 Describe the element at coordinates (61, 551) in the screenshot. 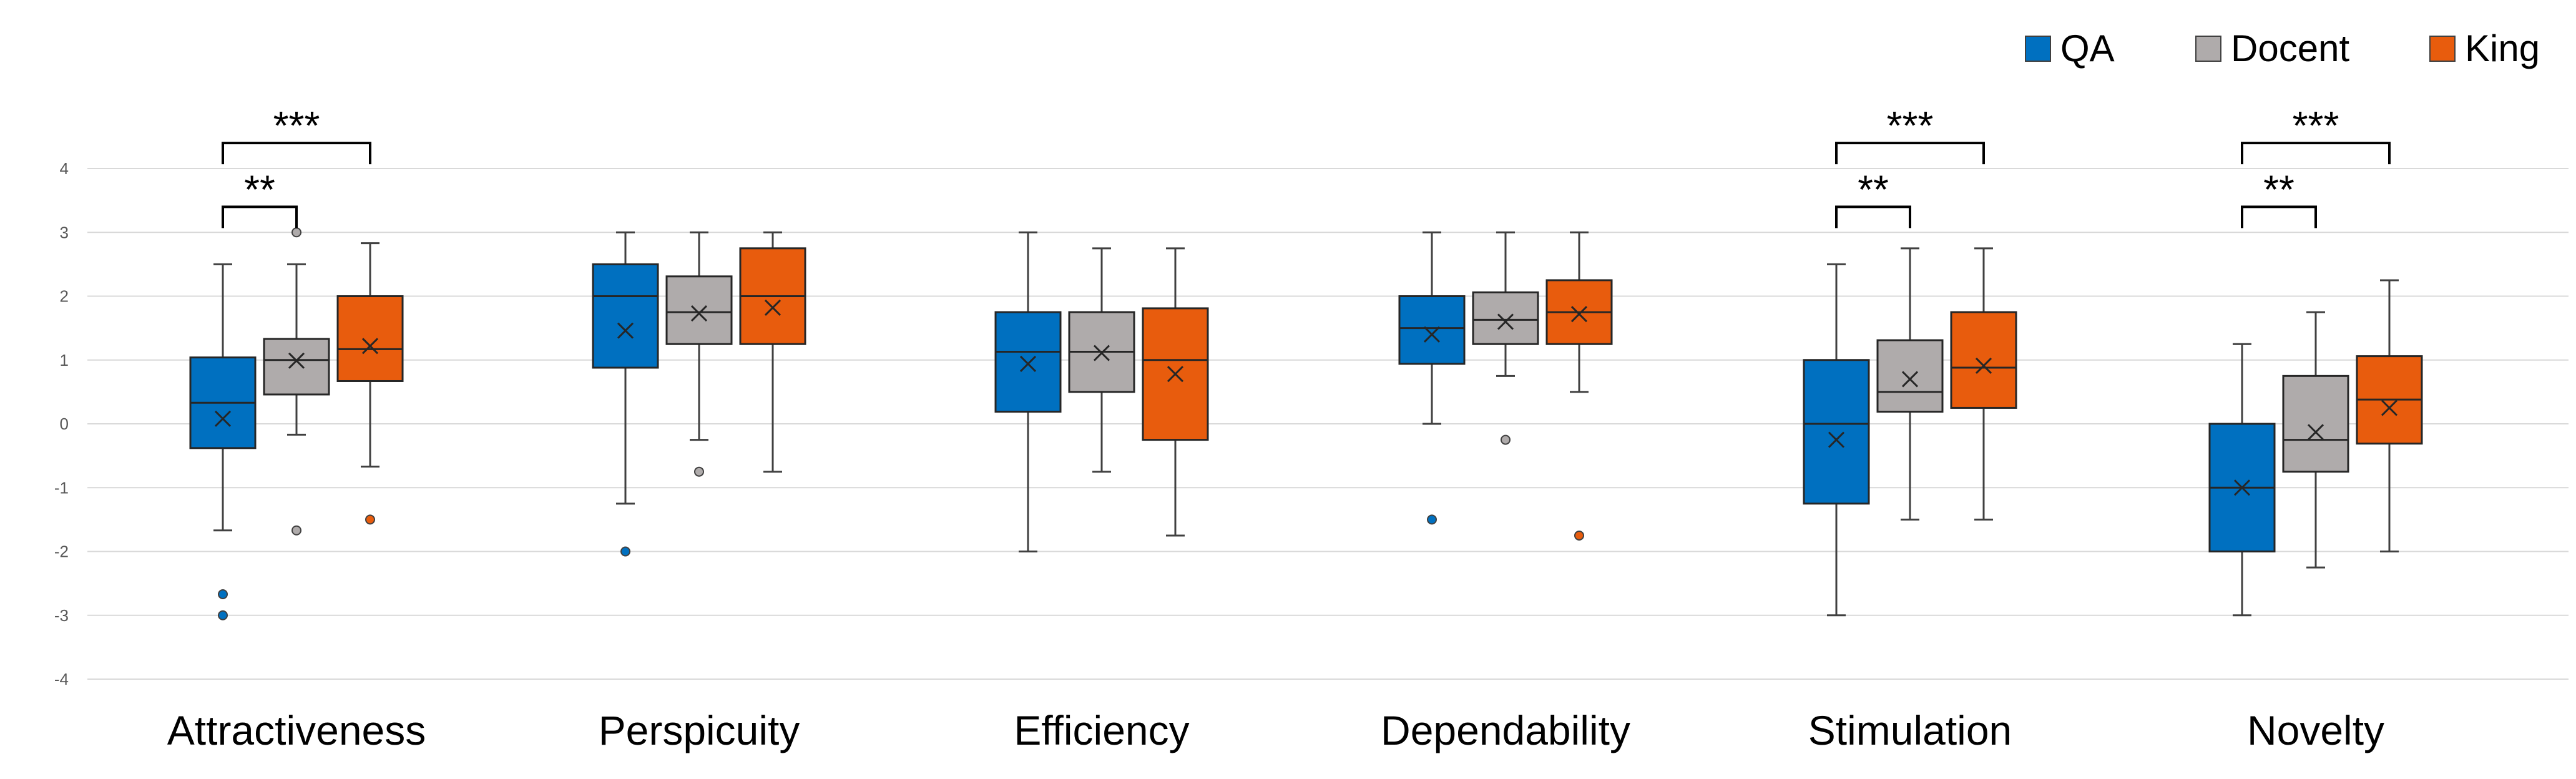

I see `y-tick-label: -2` at that location.